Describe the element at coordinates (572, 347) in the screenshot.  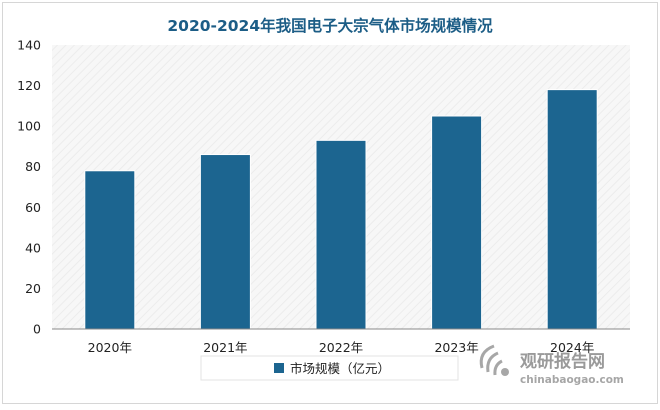
I see `x-tick-label: 2024年` at that location.